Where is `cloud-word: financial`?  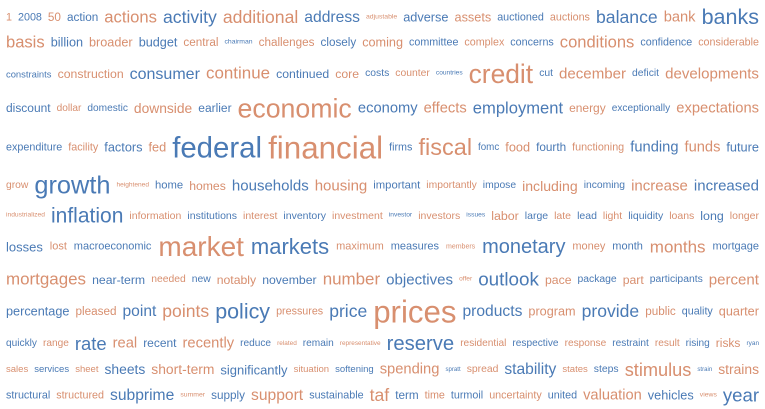 cloud-word: financial is located at coordinates (326, 148).